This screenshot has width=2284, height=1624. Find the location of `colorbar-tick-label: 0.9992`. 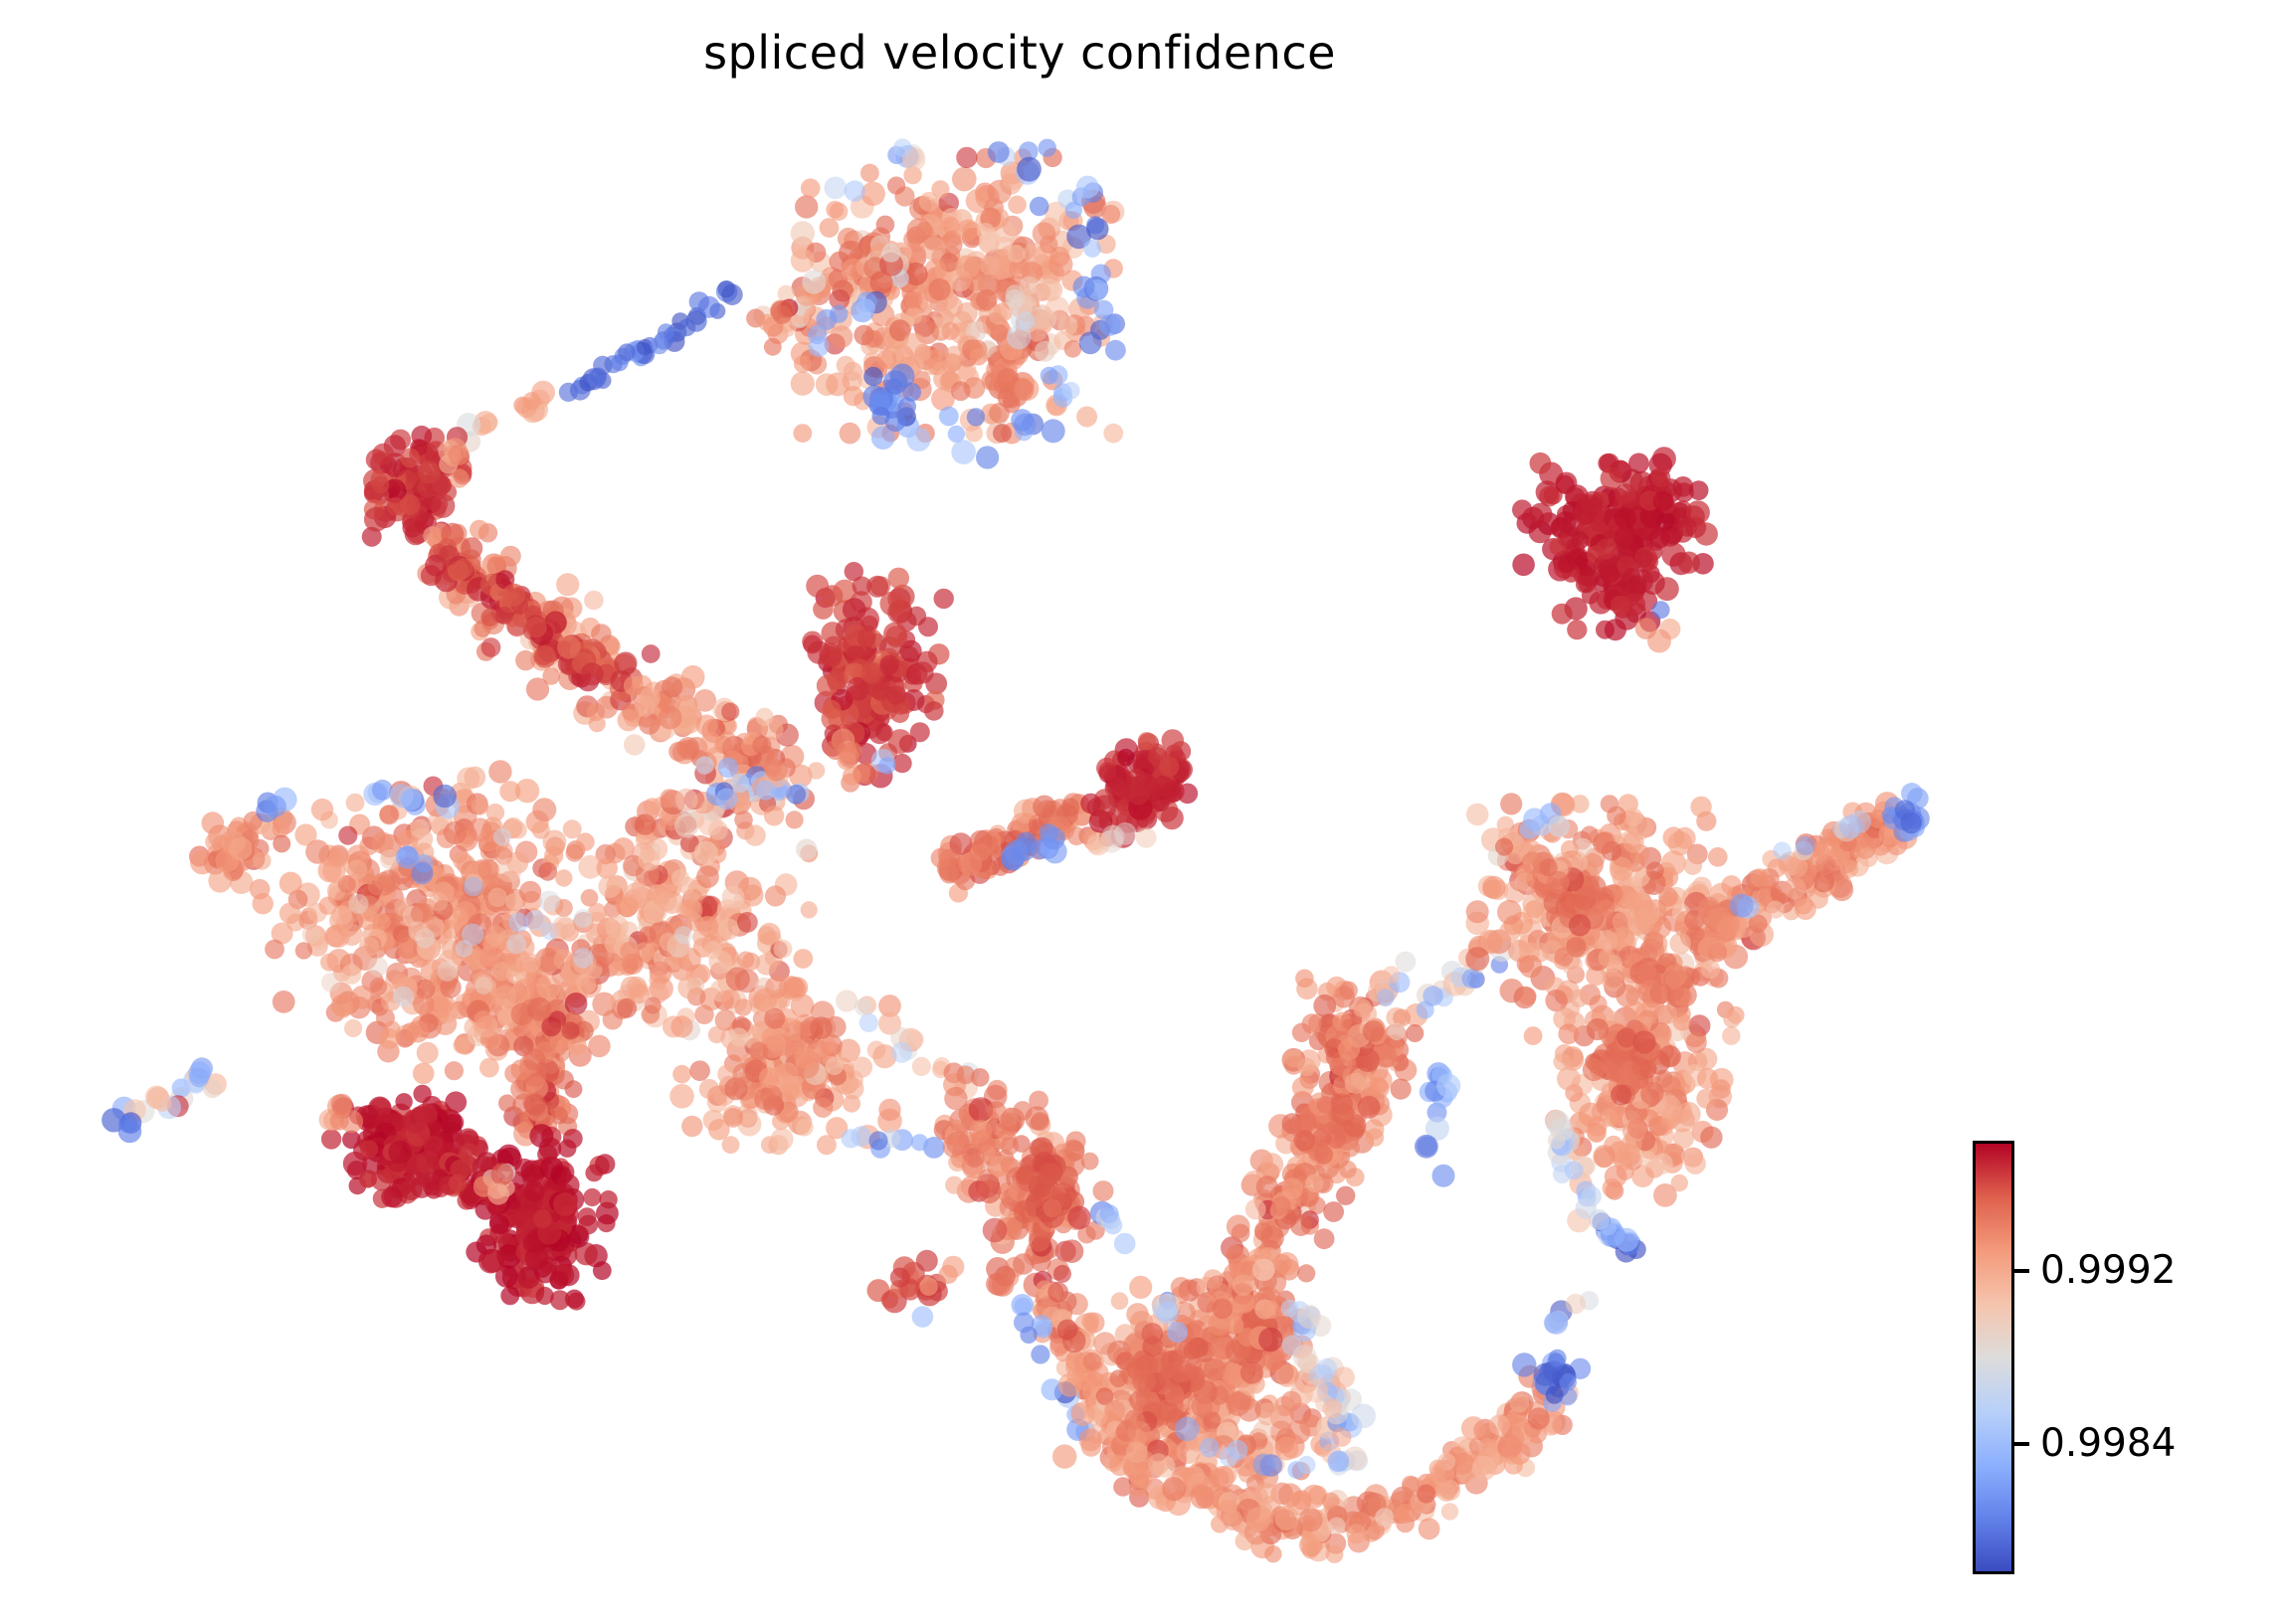

colorbar-tick-label: 0.9992 is located at coordinates (2108, 1270).